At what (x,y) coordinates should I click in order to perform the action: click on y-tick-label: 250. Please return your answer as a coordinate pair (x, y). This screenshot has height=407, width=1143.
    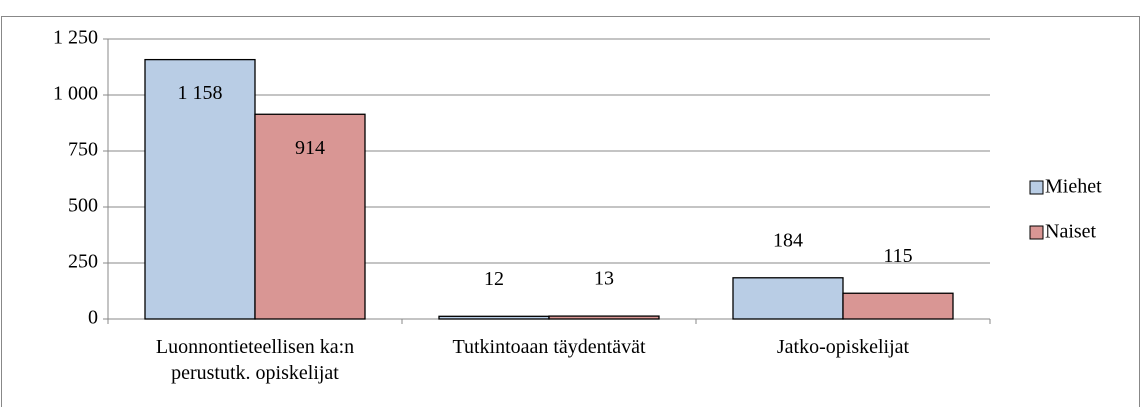
    Looking at the image, I should click on (83, 262).